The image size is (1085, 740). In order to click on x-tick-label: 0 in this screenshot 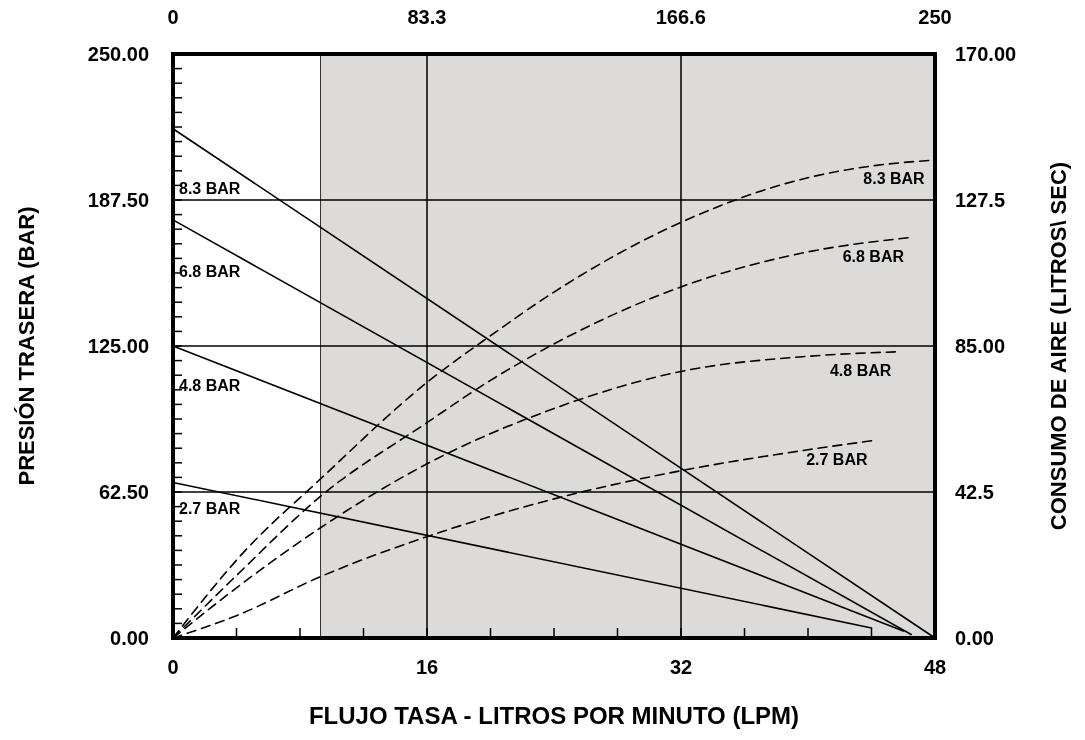, I will do `click(173, 667)`.